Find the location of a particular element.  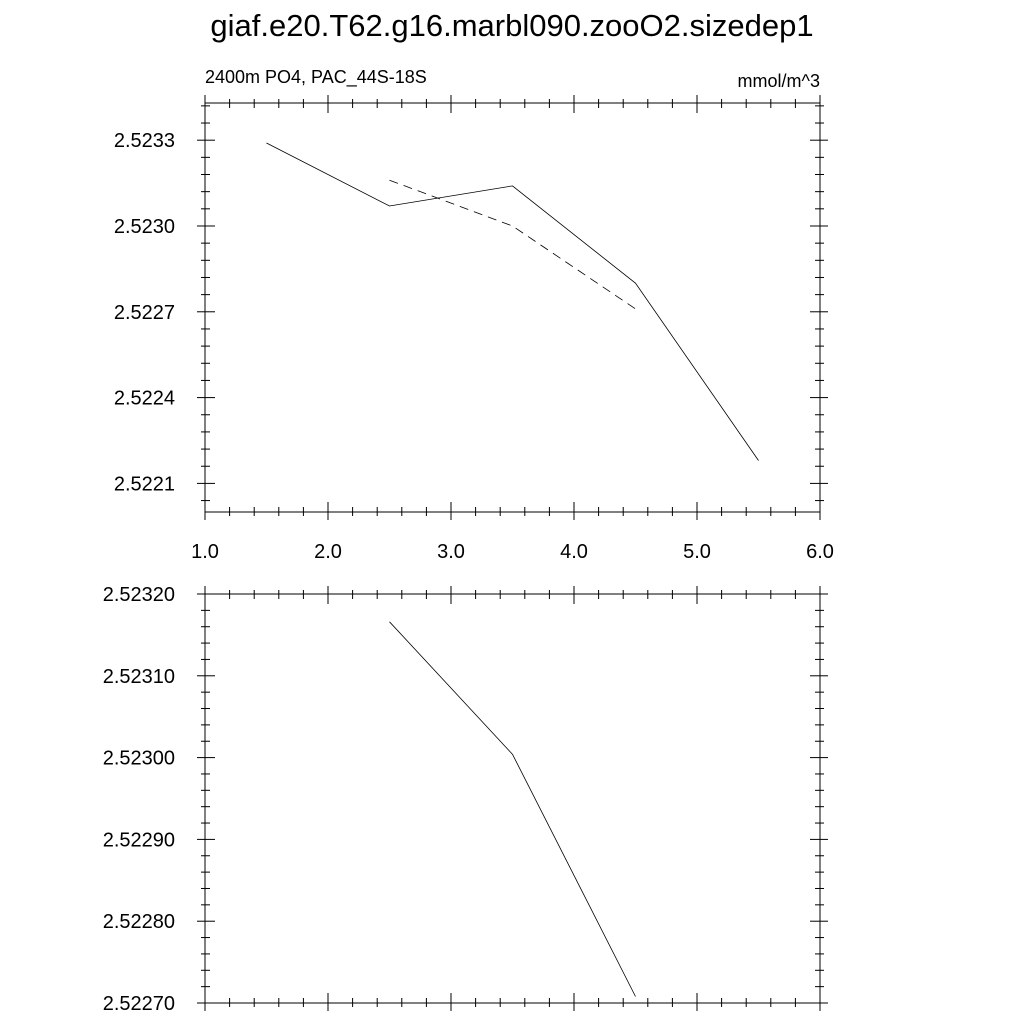

dashed-series-line is located at coordinates (512, 244).